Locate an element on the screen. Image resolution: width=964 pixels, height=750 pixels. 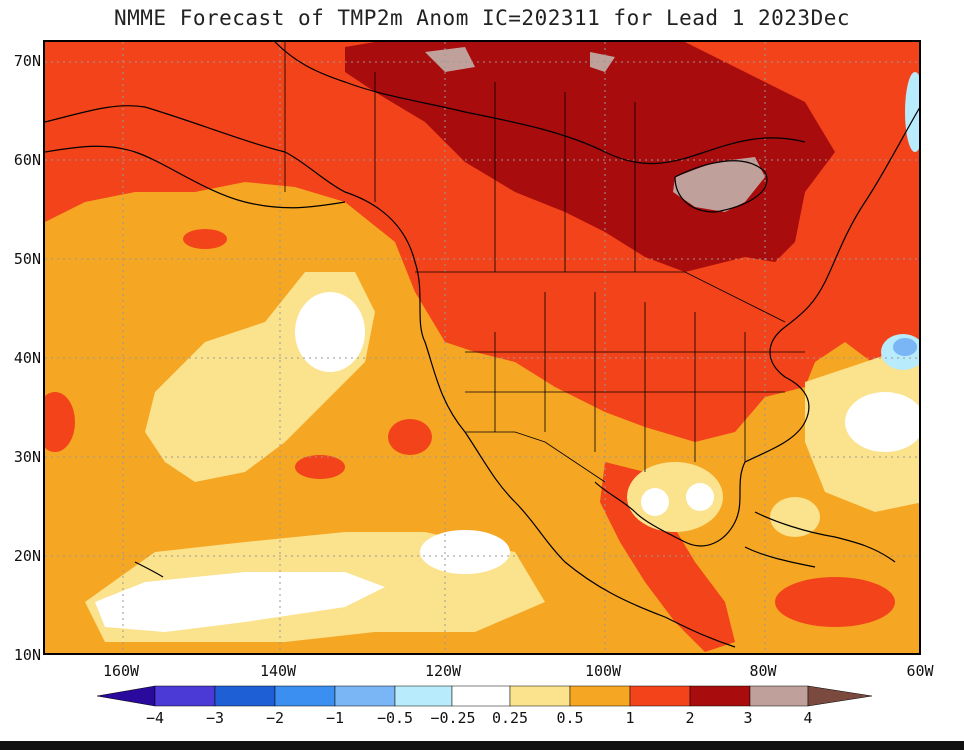
lon-label-160w: 160W is located at coordinates (121, 671).